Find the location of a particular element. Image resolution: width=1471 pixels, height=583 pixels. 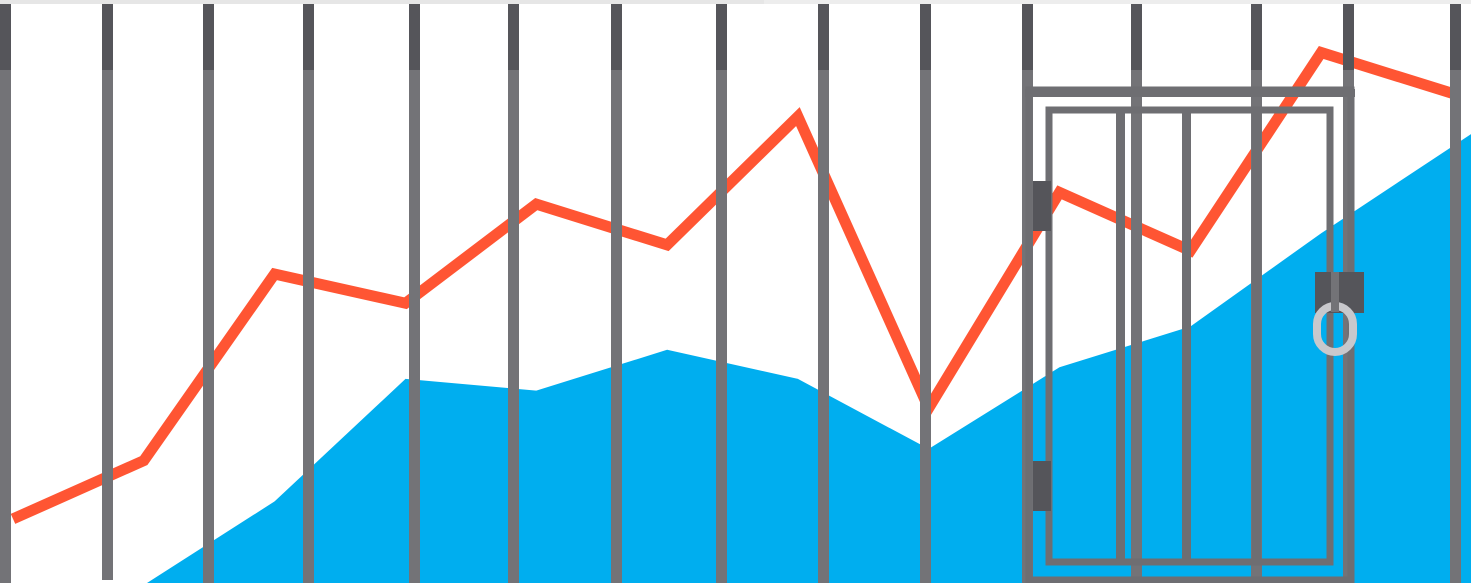

top-border-right is located at coordinates (1117, 2).